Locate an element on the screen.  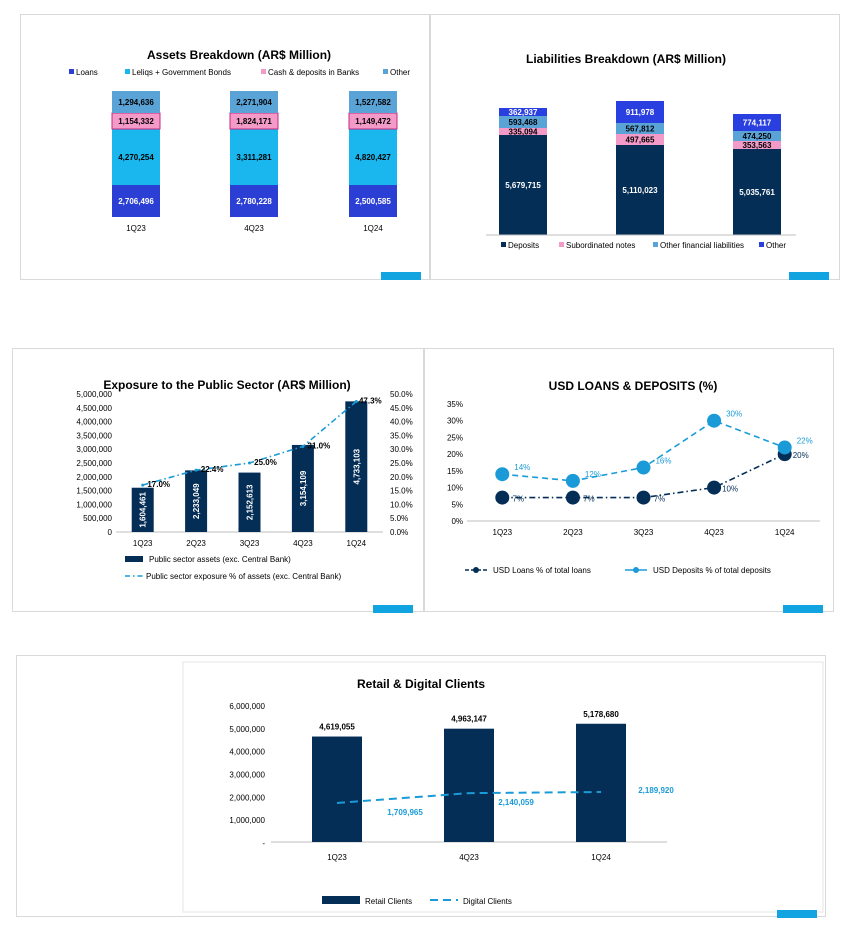
clients-bar-label: 4,963,147 is located at coordinates (469, 719).